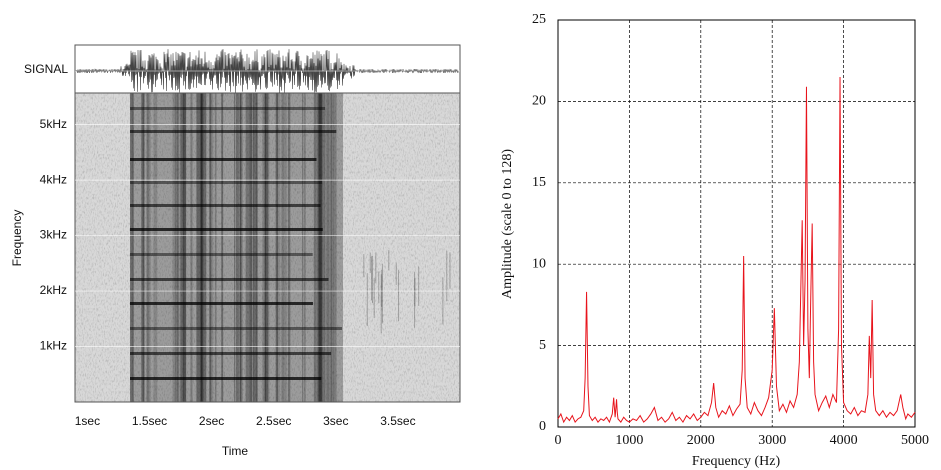 Image resolution: width=941 pixels, height=470 pixels. What do you see at coordinates (558, 440) in the screenshot?
I see `x-tick-label: 0` at bounding box center [558, 440].